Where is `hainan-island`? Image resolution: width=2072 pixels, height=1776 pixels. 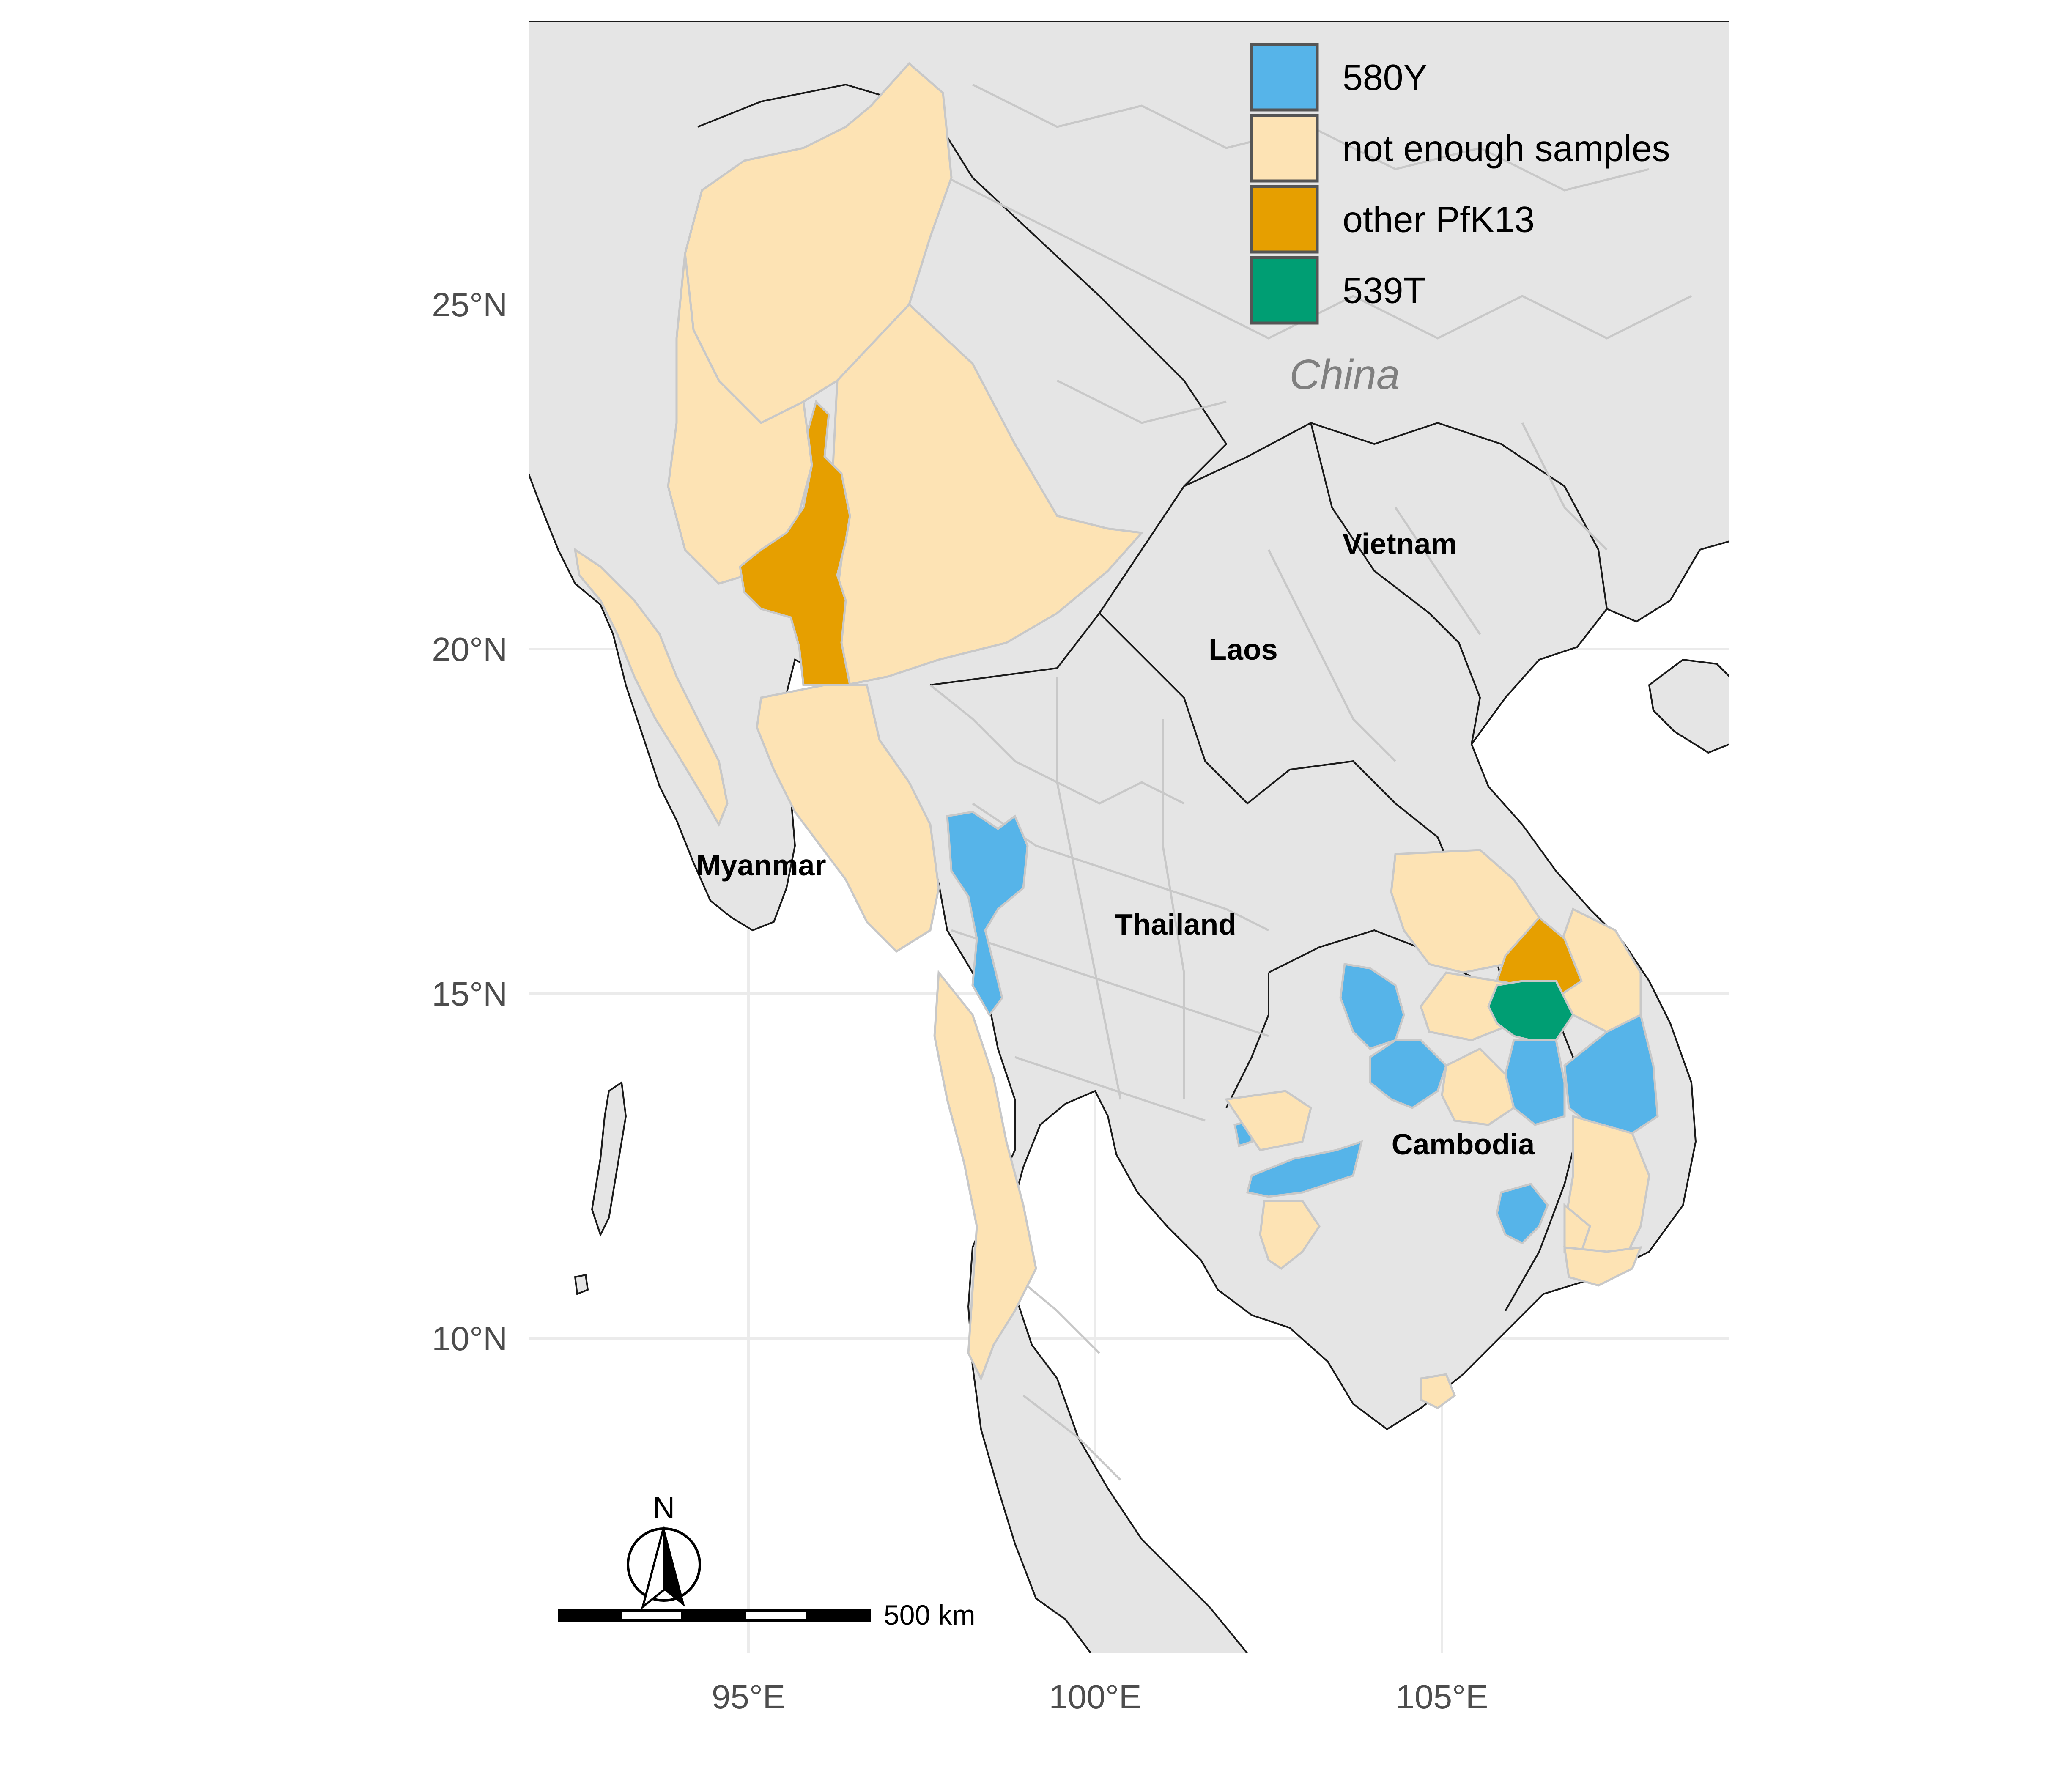
hainan-island is located at coordinates (1689, 706).